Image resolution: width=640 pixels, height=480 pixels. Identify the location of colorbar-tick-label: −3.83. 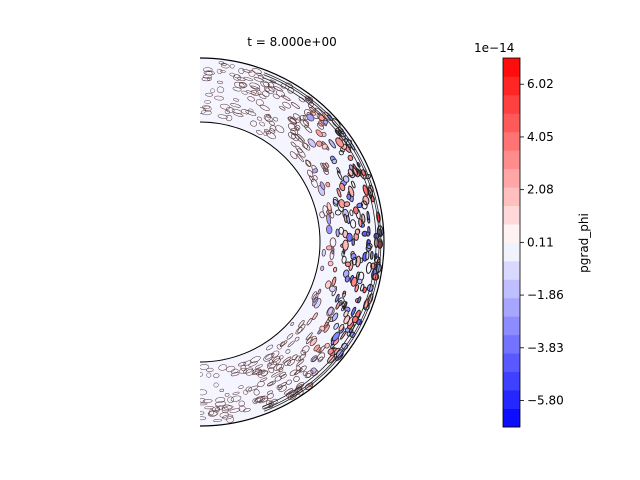
(545, 348).